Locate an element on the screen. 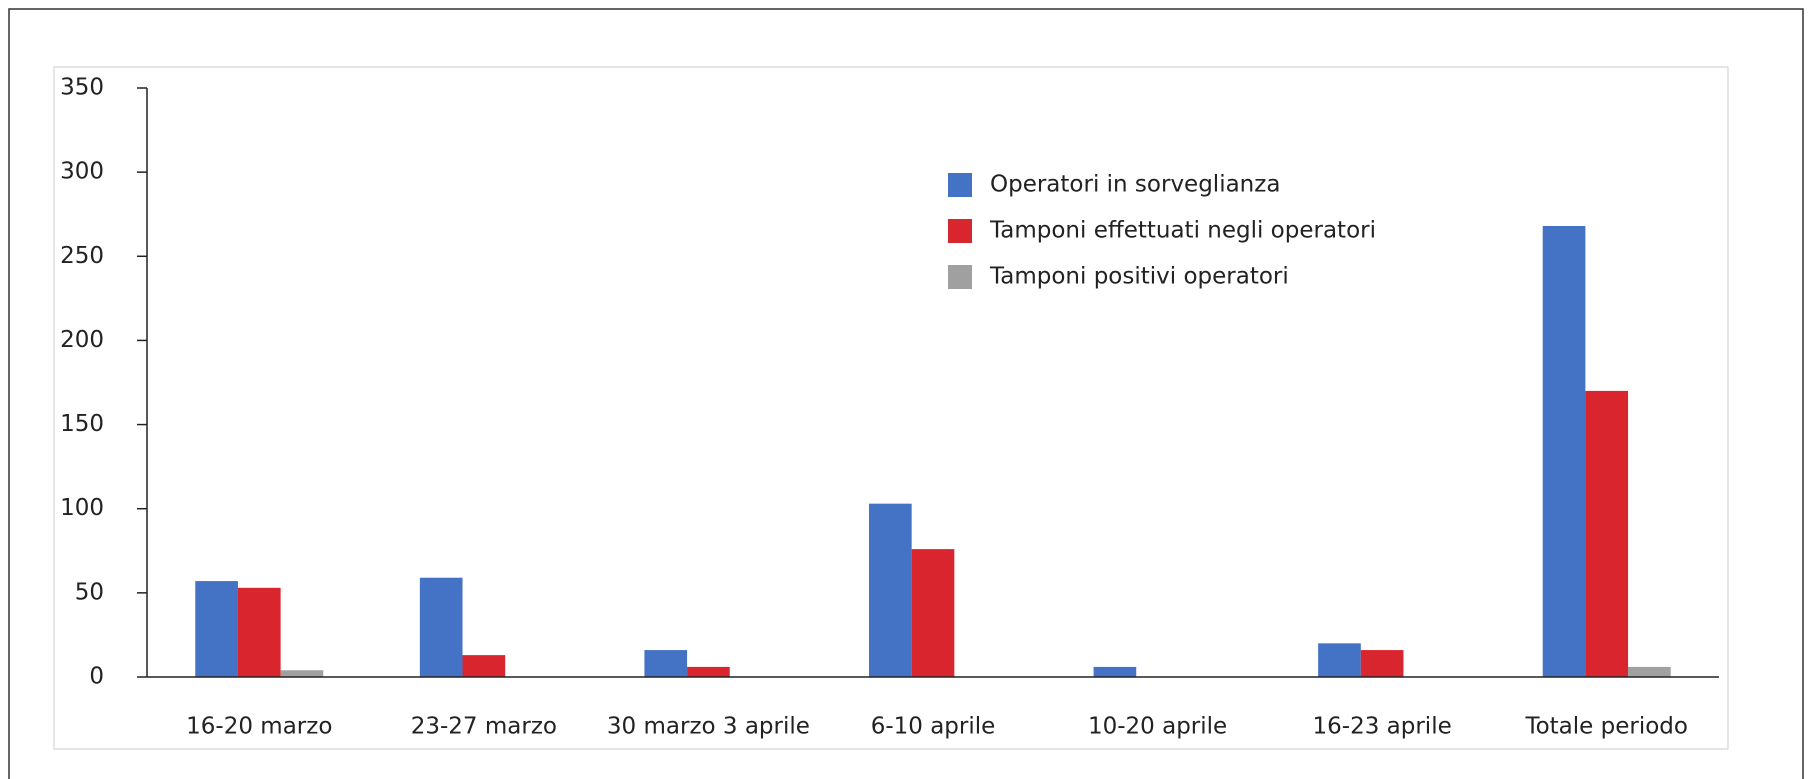 Image resolution: width=1813 pixels, height=779 pixels. x-tick-label: 16-20 marzo is located at coordinates (259, 727).